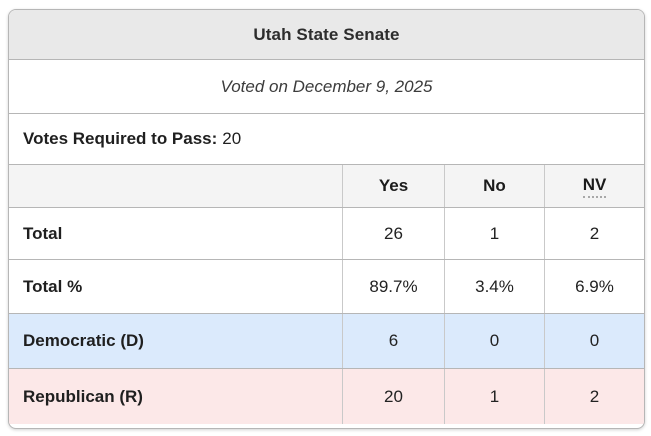 The image size is (651, 436). I want to click on row-label-republican: Republican (R), so click(83, 396).